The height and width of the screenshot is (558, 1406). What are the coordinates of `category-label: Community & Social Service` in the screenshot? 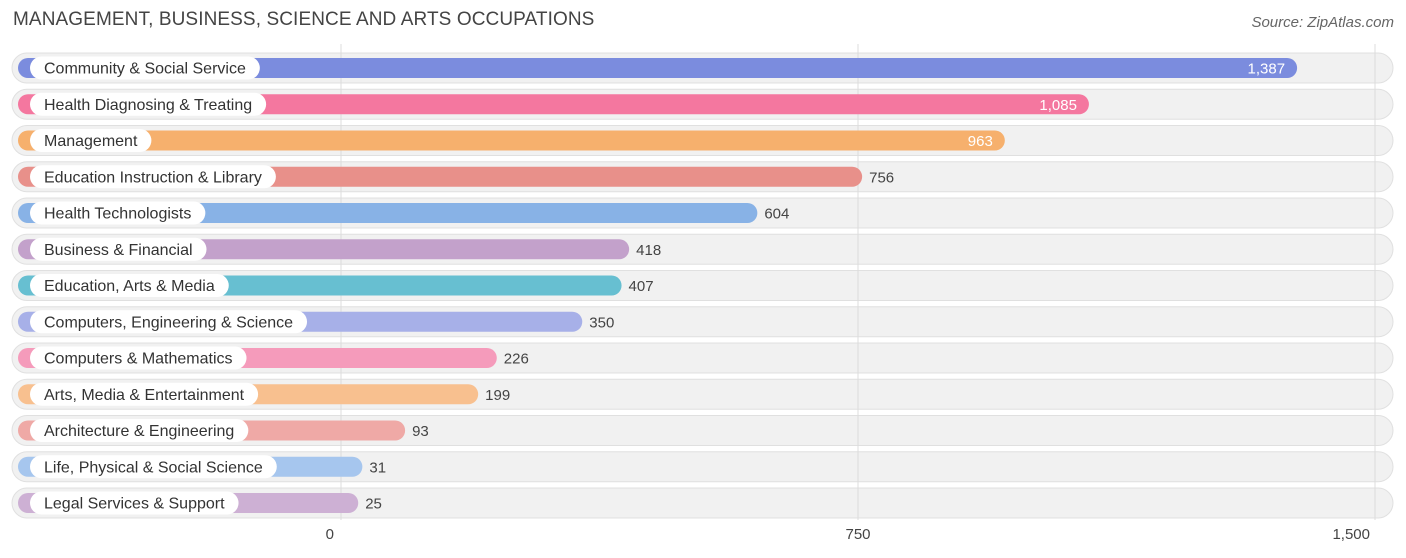 It's located at (145, 69).